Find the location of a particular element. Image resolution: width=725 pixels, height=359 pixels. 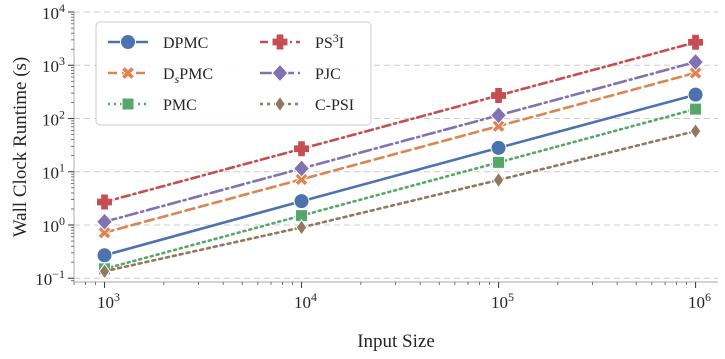

legend-item-ps3i: PS3I is located at coordinates (302, 41).